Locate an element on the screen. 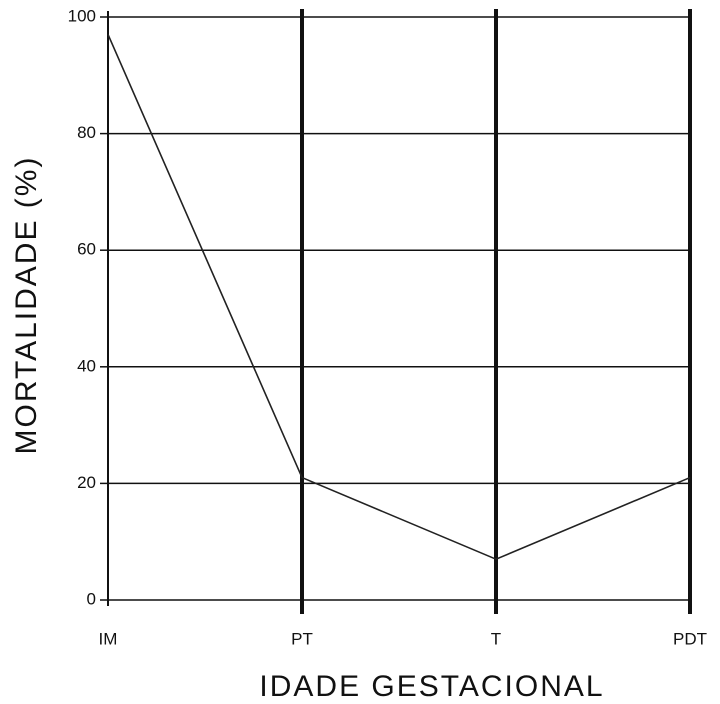 This screenshot has width=720, height=704. y-tick-label: 60 is located at coordinates (86, 249).